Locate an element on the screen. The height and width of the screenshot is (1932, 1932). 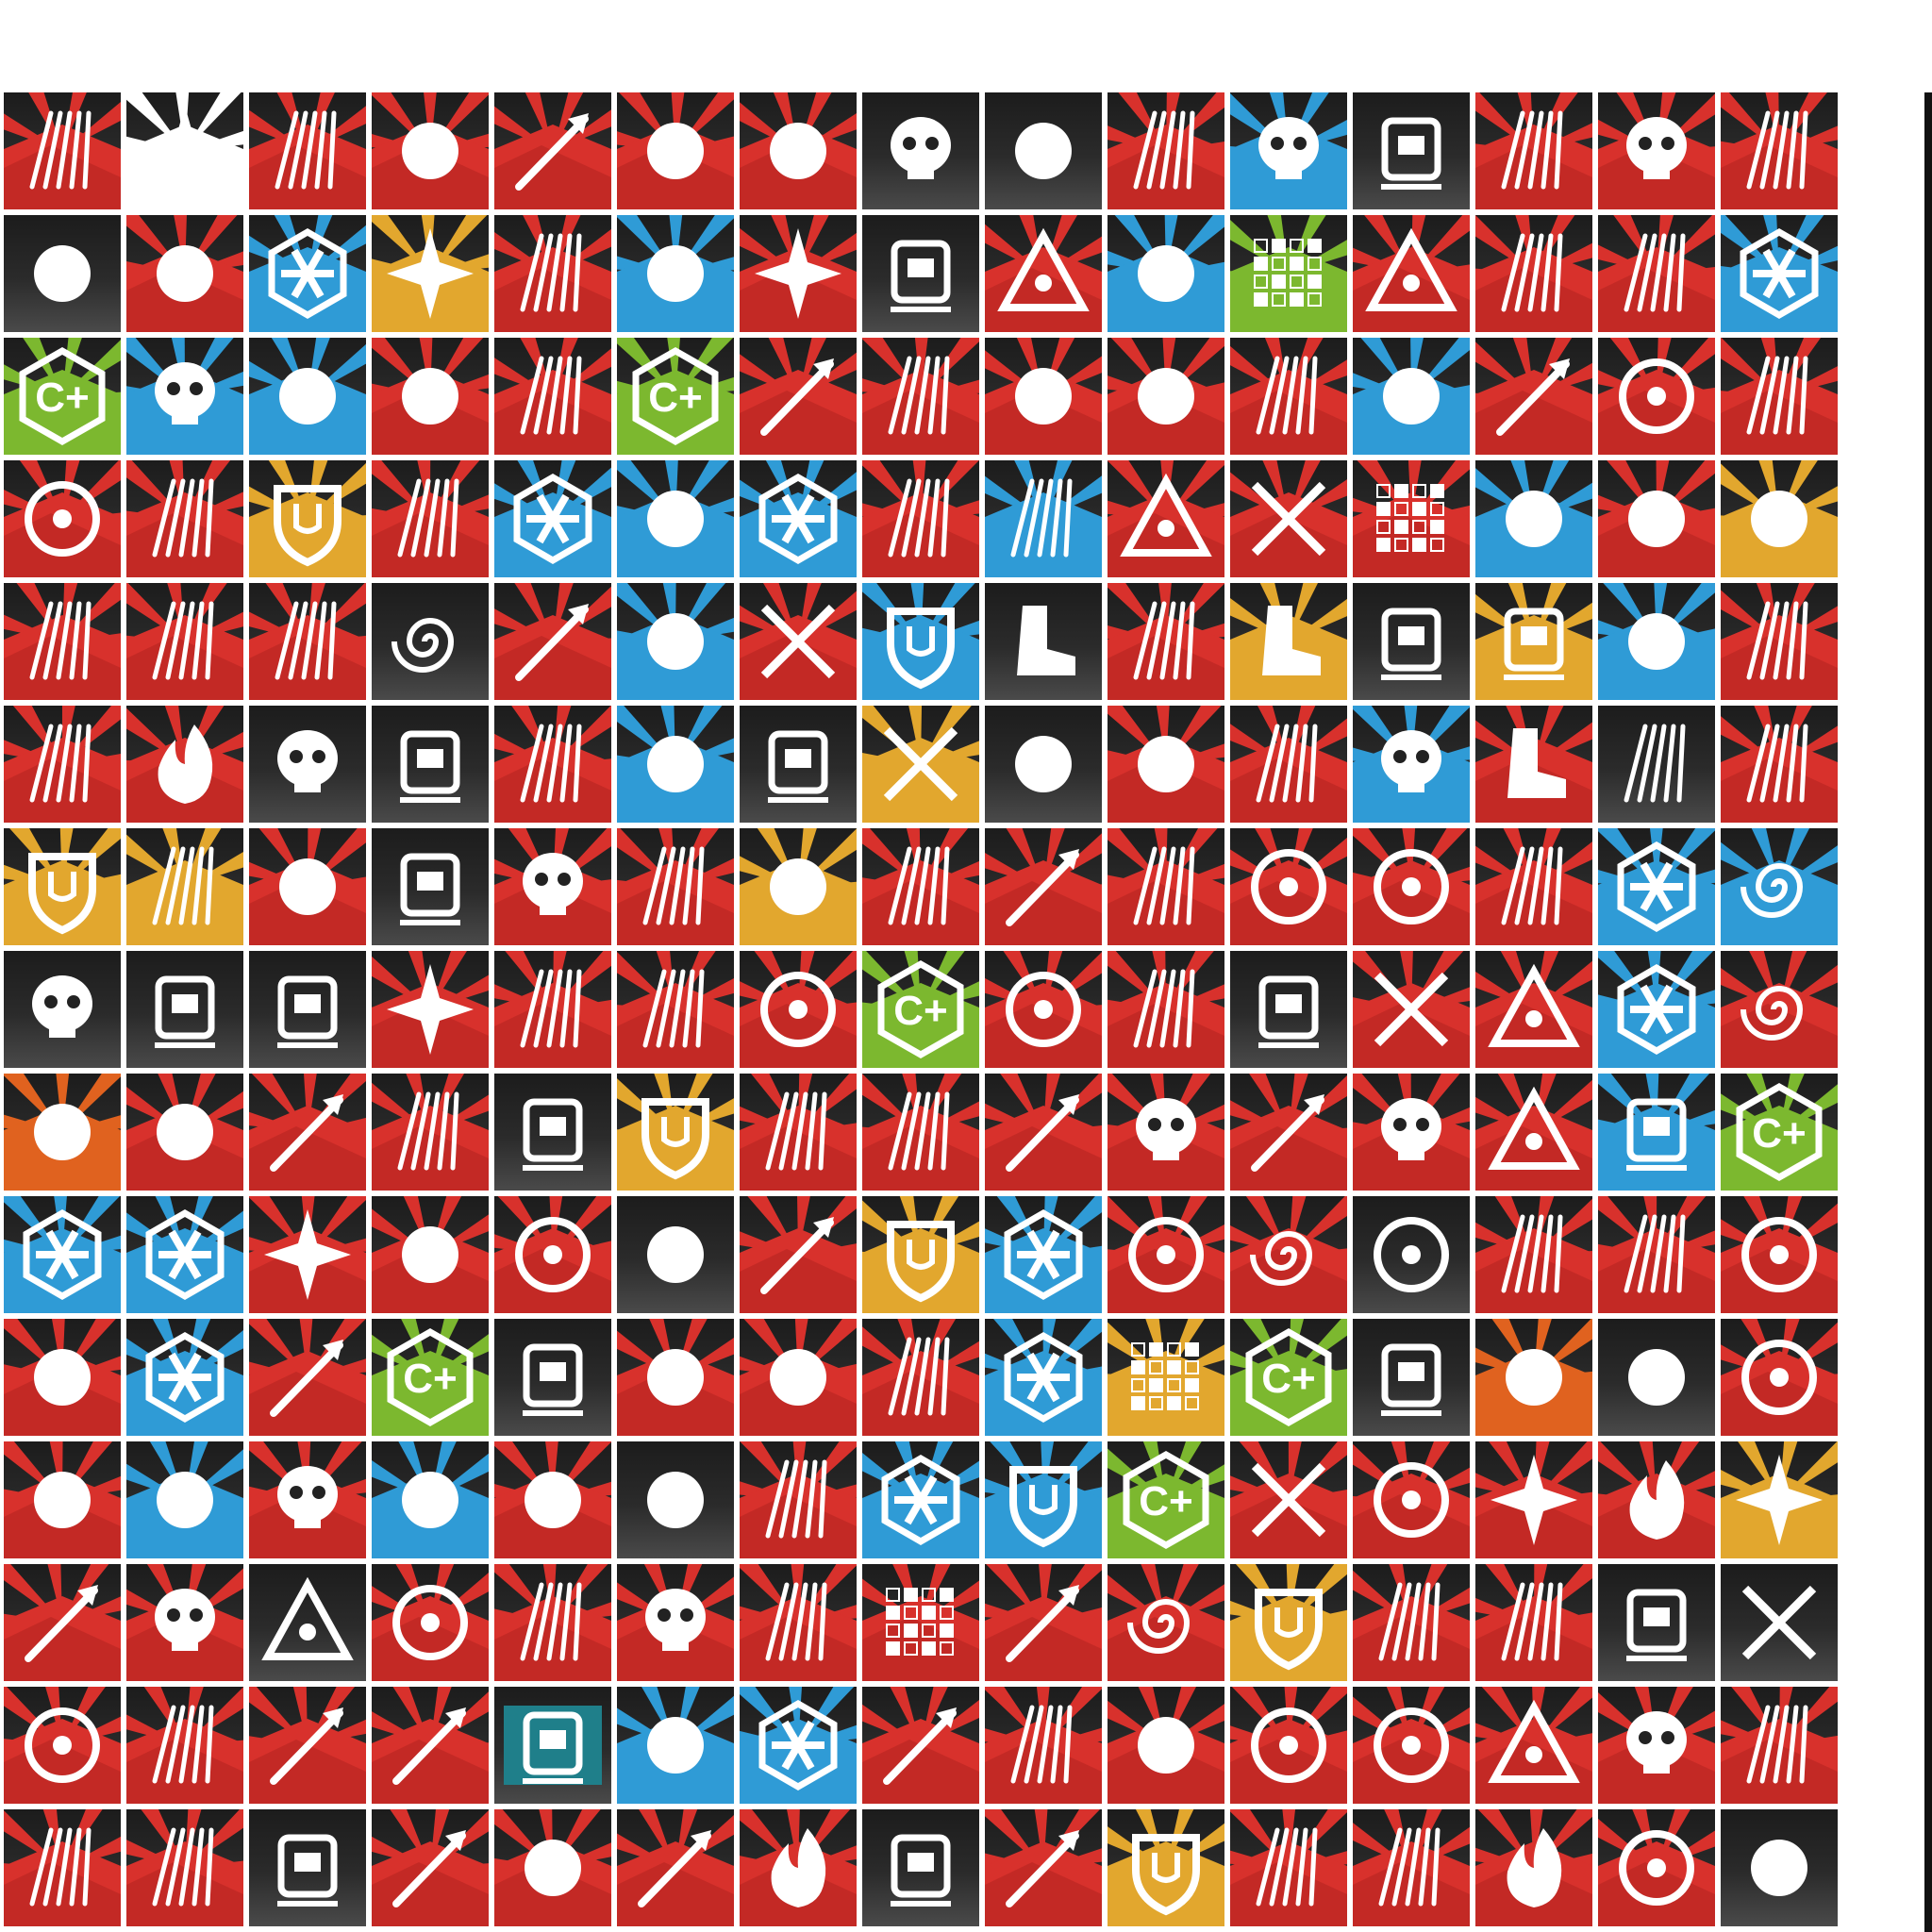
flower-icon is located at coordinates (185, 274).